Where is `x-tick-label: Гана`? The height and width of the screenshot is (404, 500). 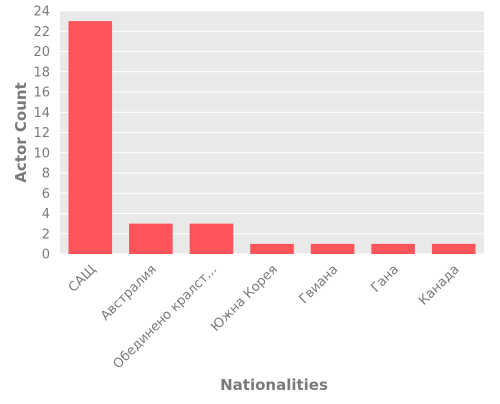
x-tick-label: Гана is located at coordinates (384, 278).